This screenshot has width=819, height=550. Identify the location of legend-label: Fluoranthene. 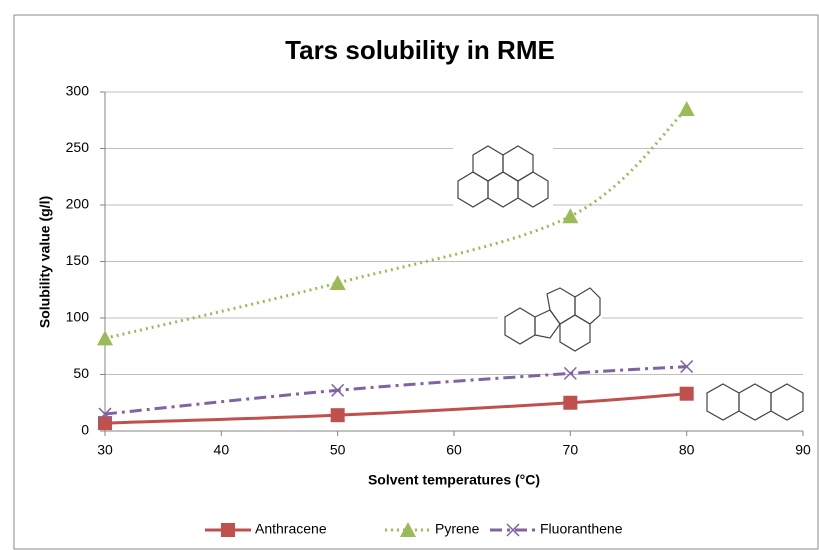
(581, 529).